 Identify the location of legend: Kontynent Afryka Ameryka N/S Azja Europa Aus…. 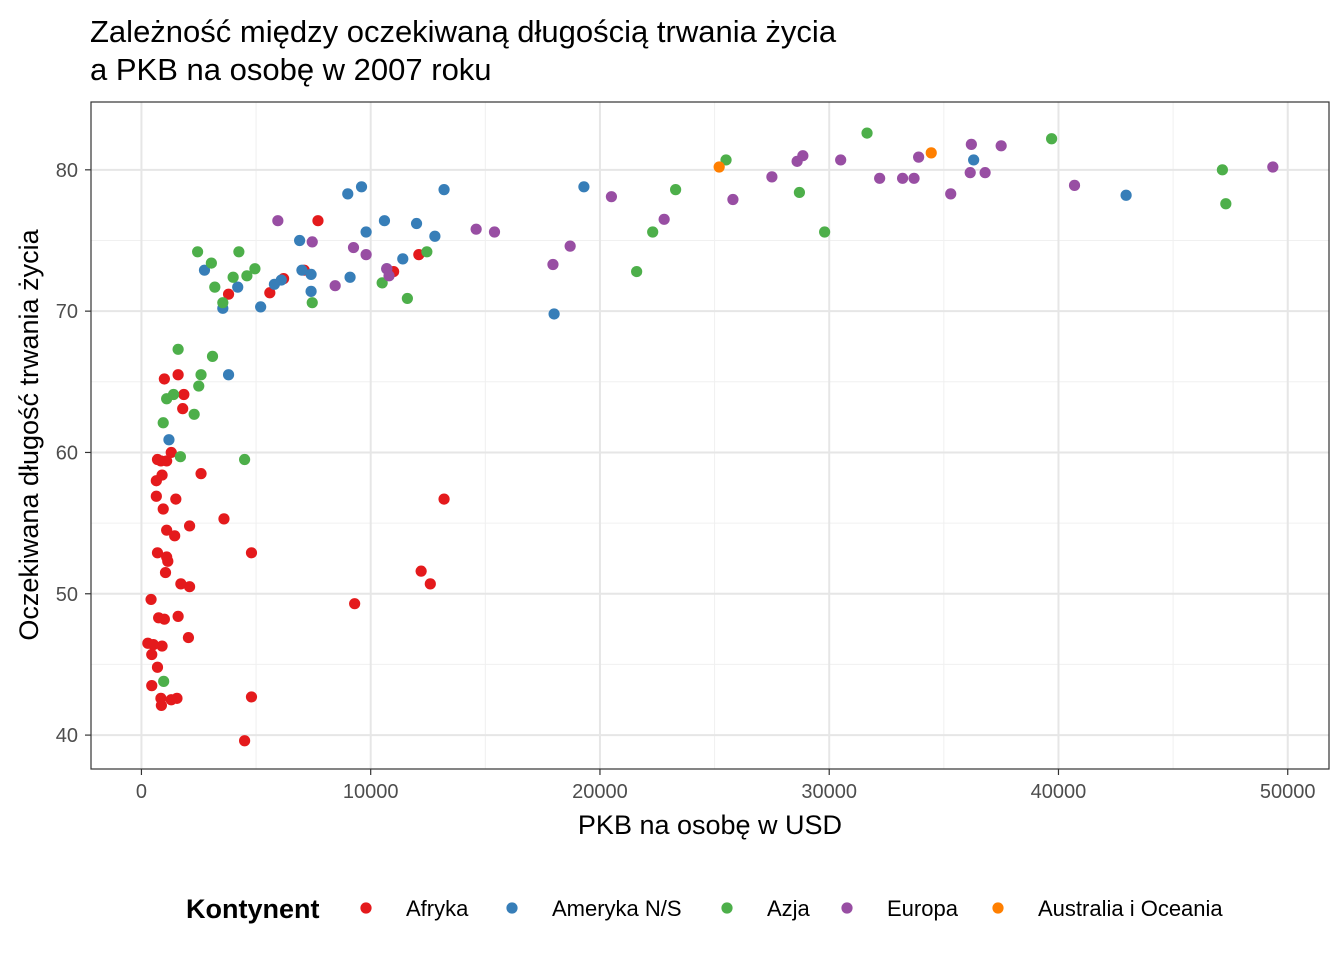
(704, 909).